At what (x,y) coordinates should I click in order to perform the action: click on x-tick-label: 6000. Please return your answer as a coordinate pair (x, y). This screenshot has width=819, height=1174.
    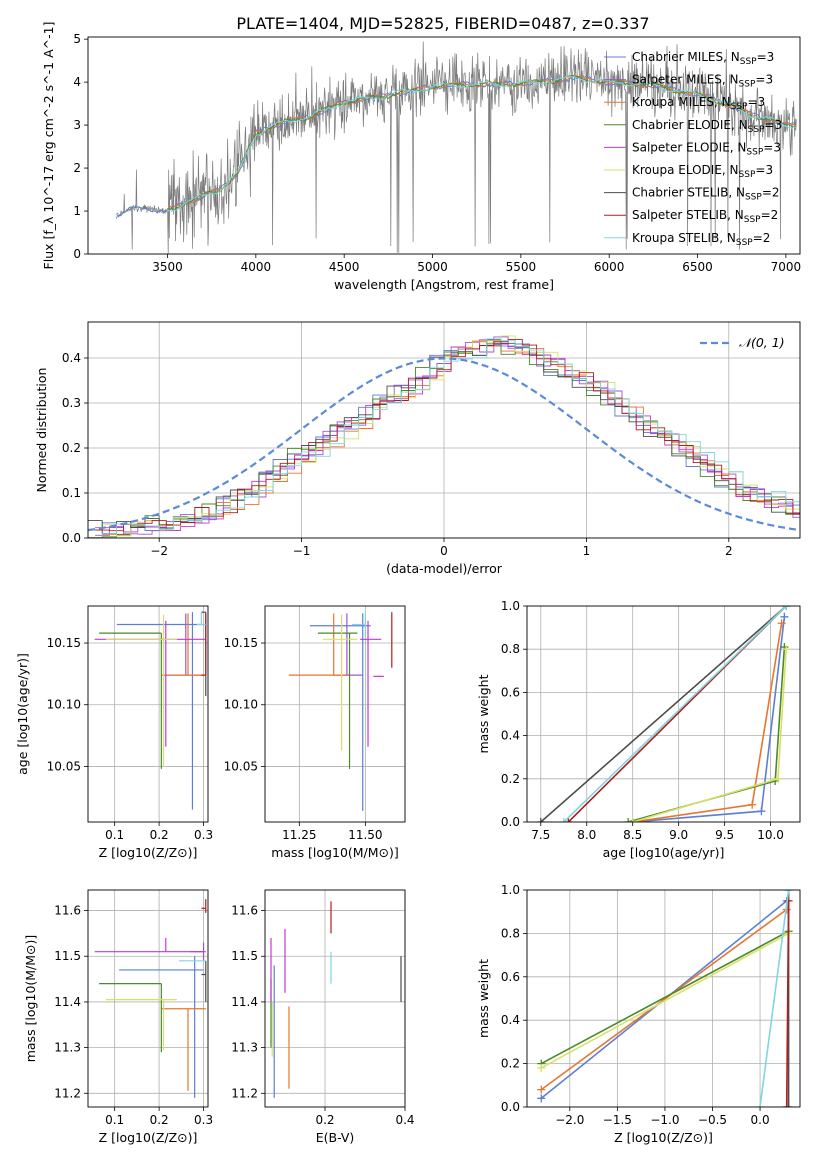
    Looking at the image, I should click on (609, 267).